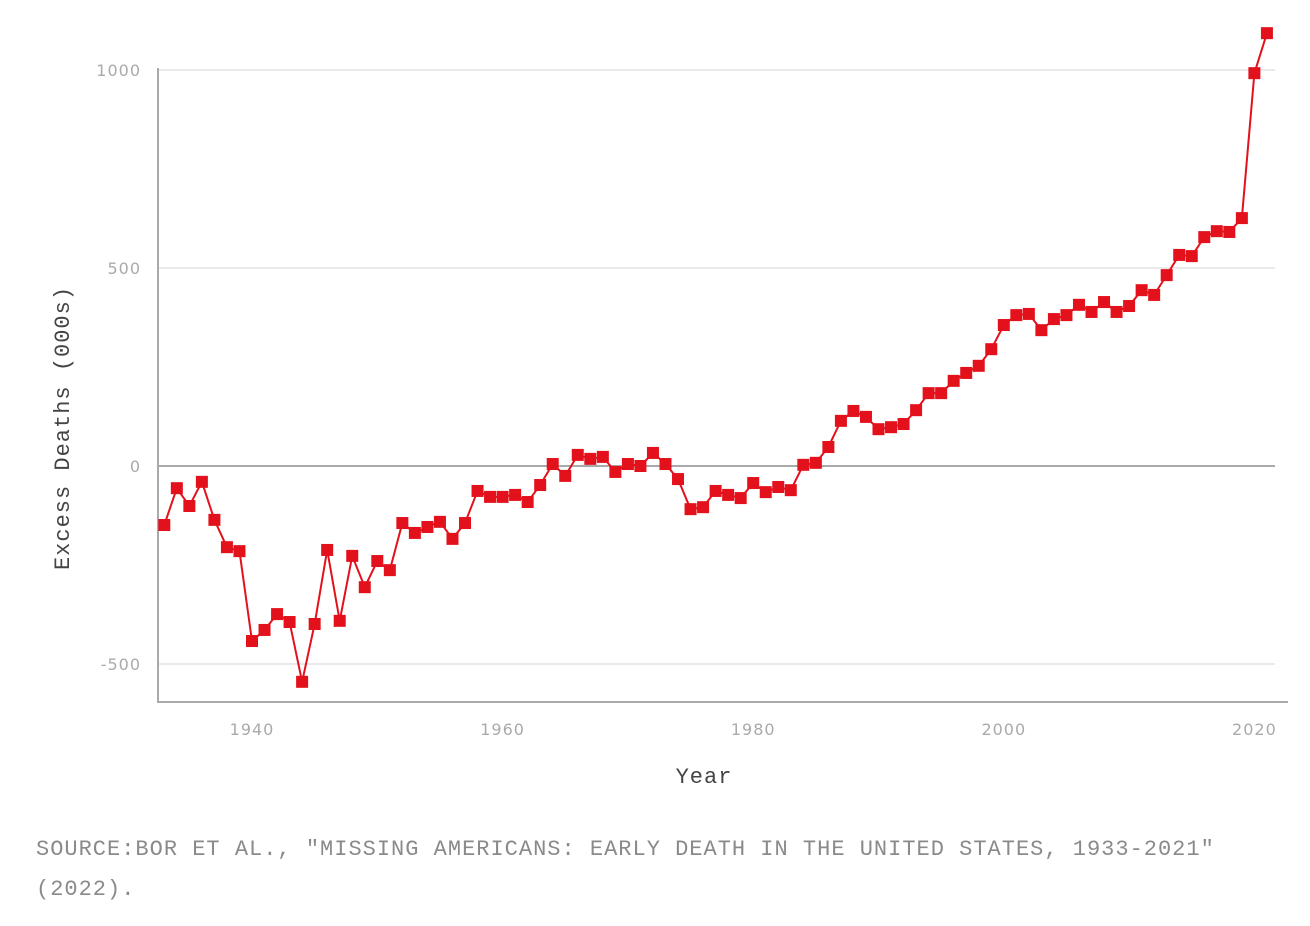 The image size is (1310, 926). What do you see at coordinates (753, 729) in the screenshot?
I see `x-tick-label: 1980` at bounding box center [753, 729].